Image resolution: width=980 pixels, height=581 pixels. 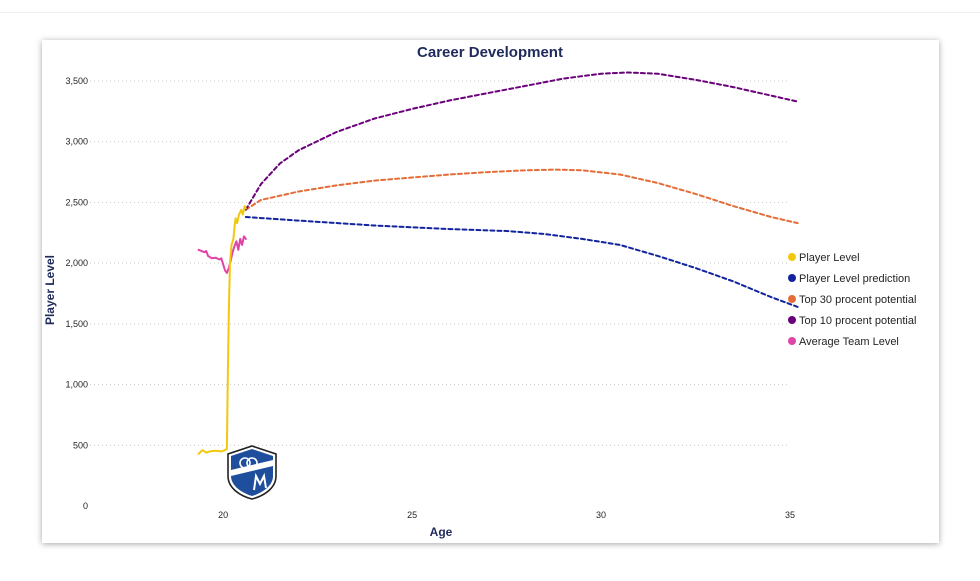 I want to click on legend-item: Top 30 procent potential, so click(x=852, y=300).